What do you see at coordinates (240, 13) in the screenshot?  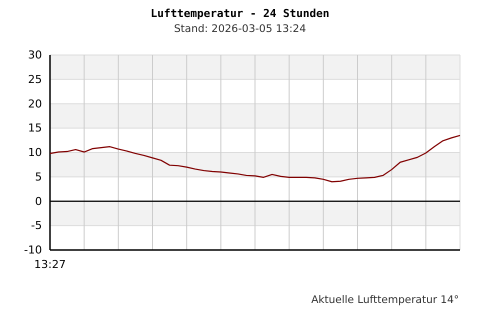 I see `chart-title: Lufttemperatur - 24 Stunden` at bounding box center [240, 13].